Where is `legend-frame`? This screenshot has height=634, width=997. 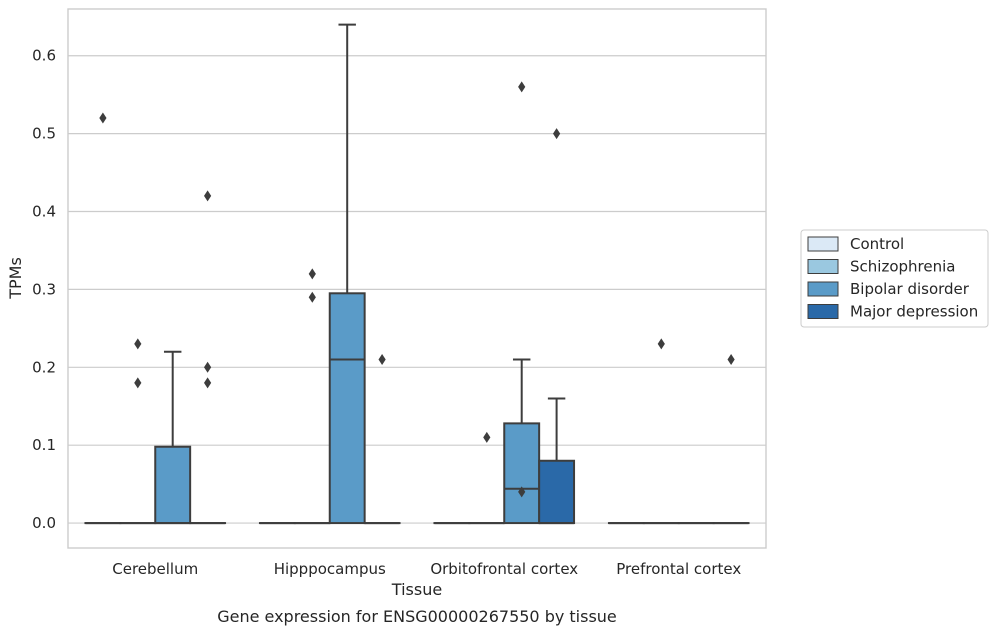
legend-frame is located at coordinates (894, 278).